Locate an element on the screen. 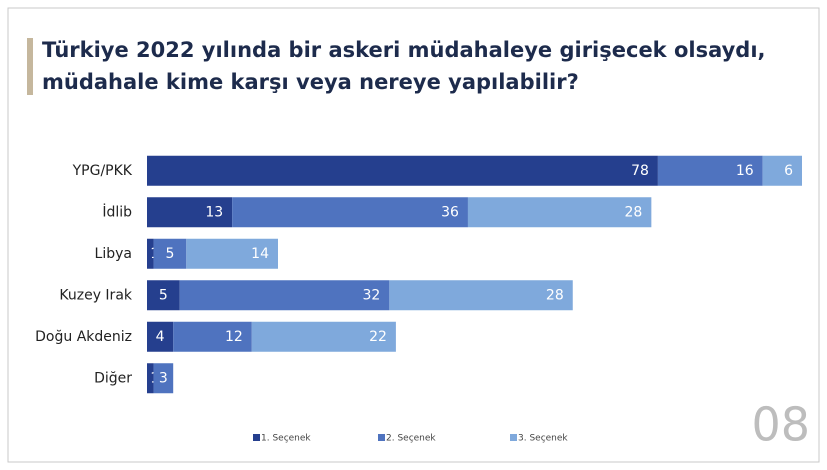  legend-label: 2. Seçenek is located at coordinates (411, 439).